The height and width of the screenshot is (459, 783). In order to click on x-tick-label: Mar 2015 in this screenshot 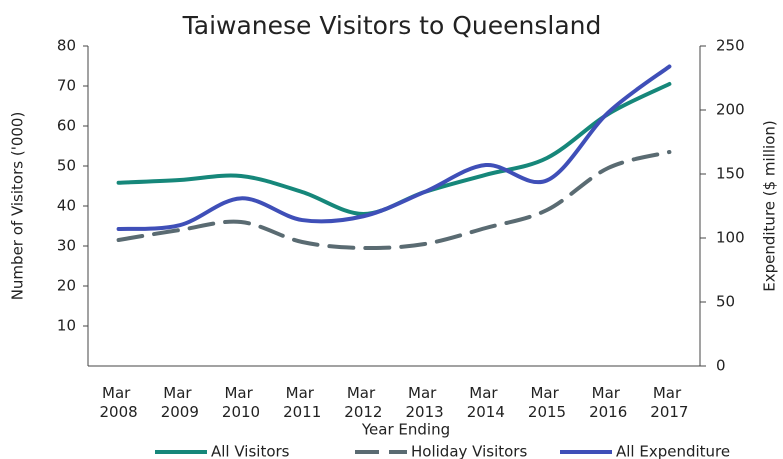, I will do `click(547, 402)`.